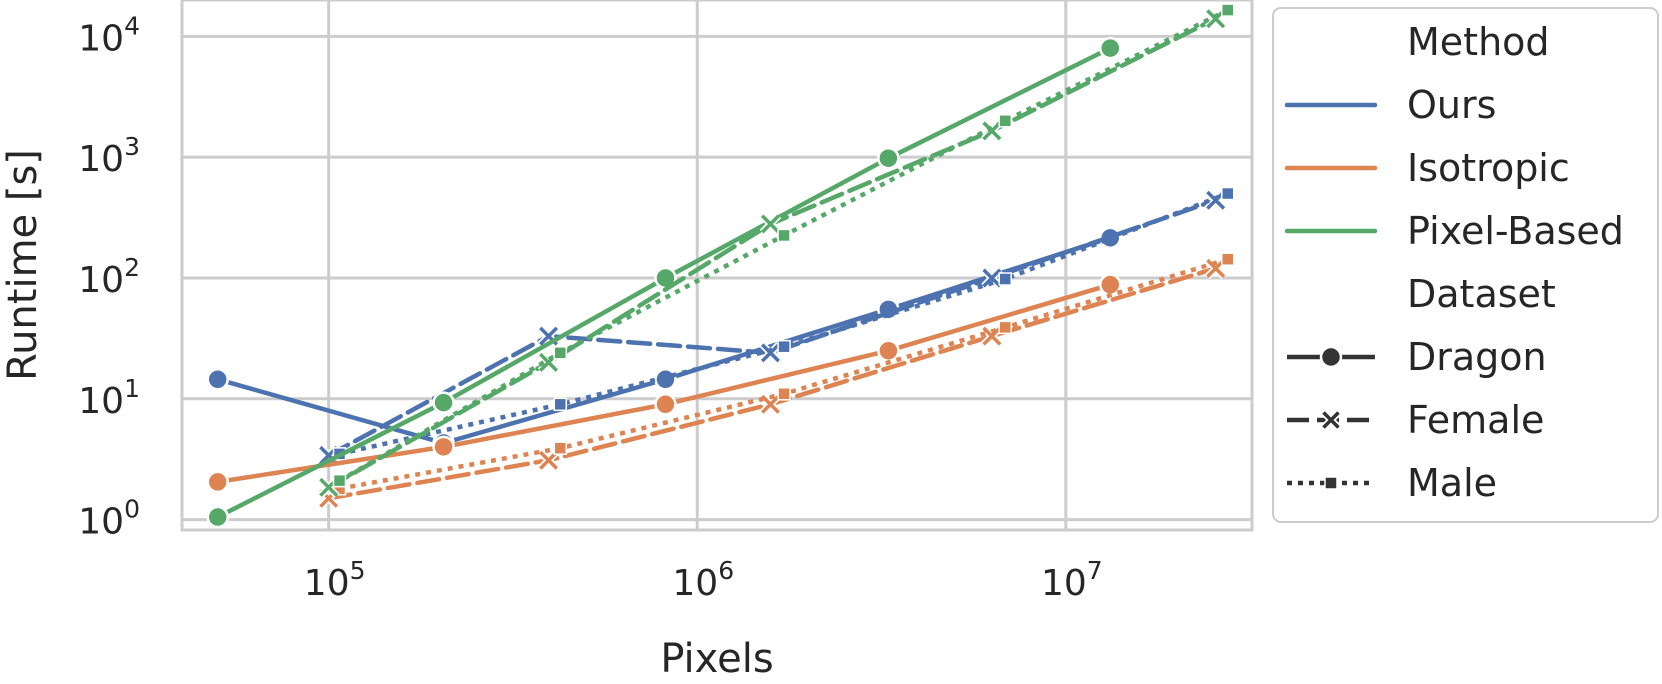  Describe the element at coordinates (1451, 105) in the screenshot. I see `legend-label-ours: Ours` at that location.